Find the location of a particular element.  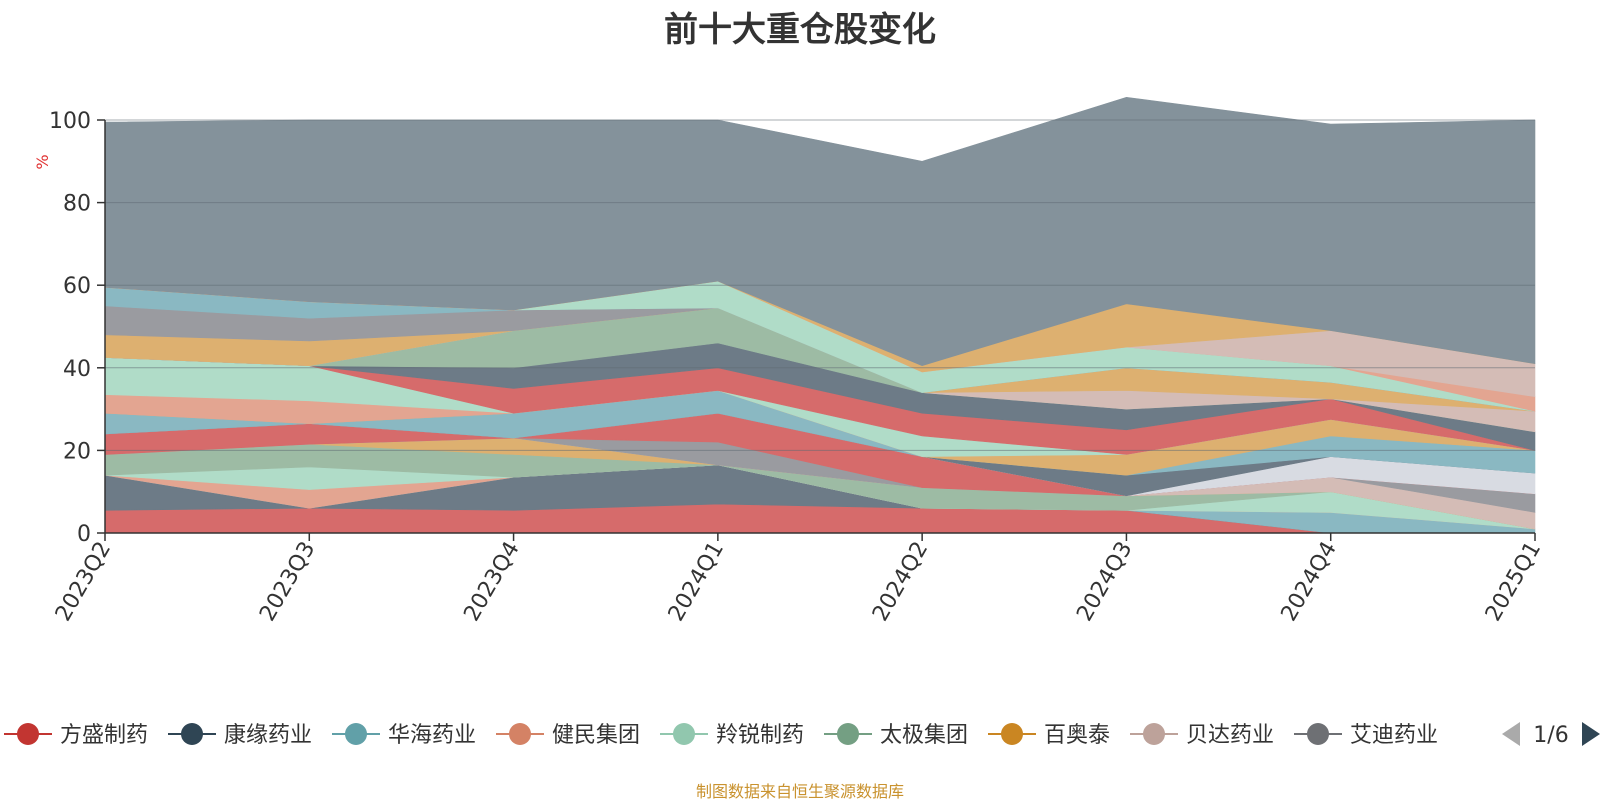

legend-label: 太极集团 is located at coordinates (924, 735).